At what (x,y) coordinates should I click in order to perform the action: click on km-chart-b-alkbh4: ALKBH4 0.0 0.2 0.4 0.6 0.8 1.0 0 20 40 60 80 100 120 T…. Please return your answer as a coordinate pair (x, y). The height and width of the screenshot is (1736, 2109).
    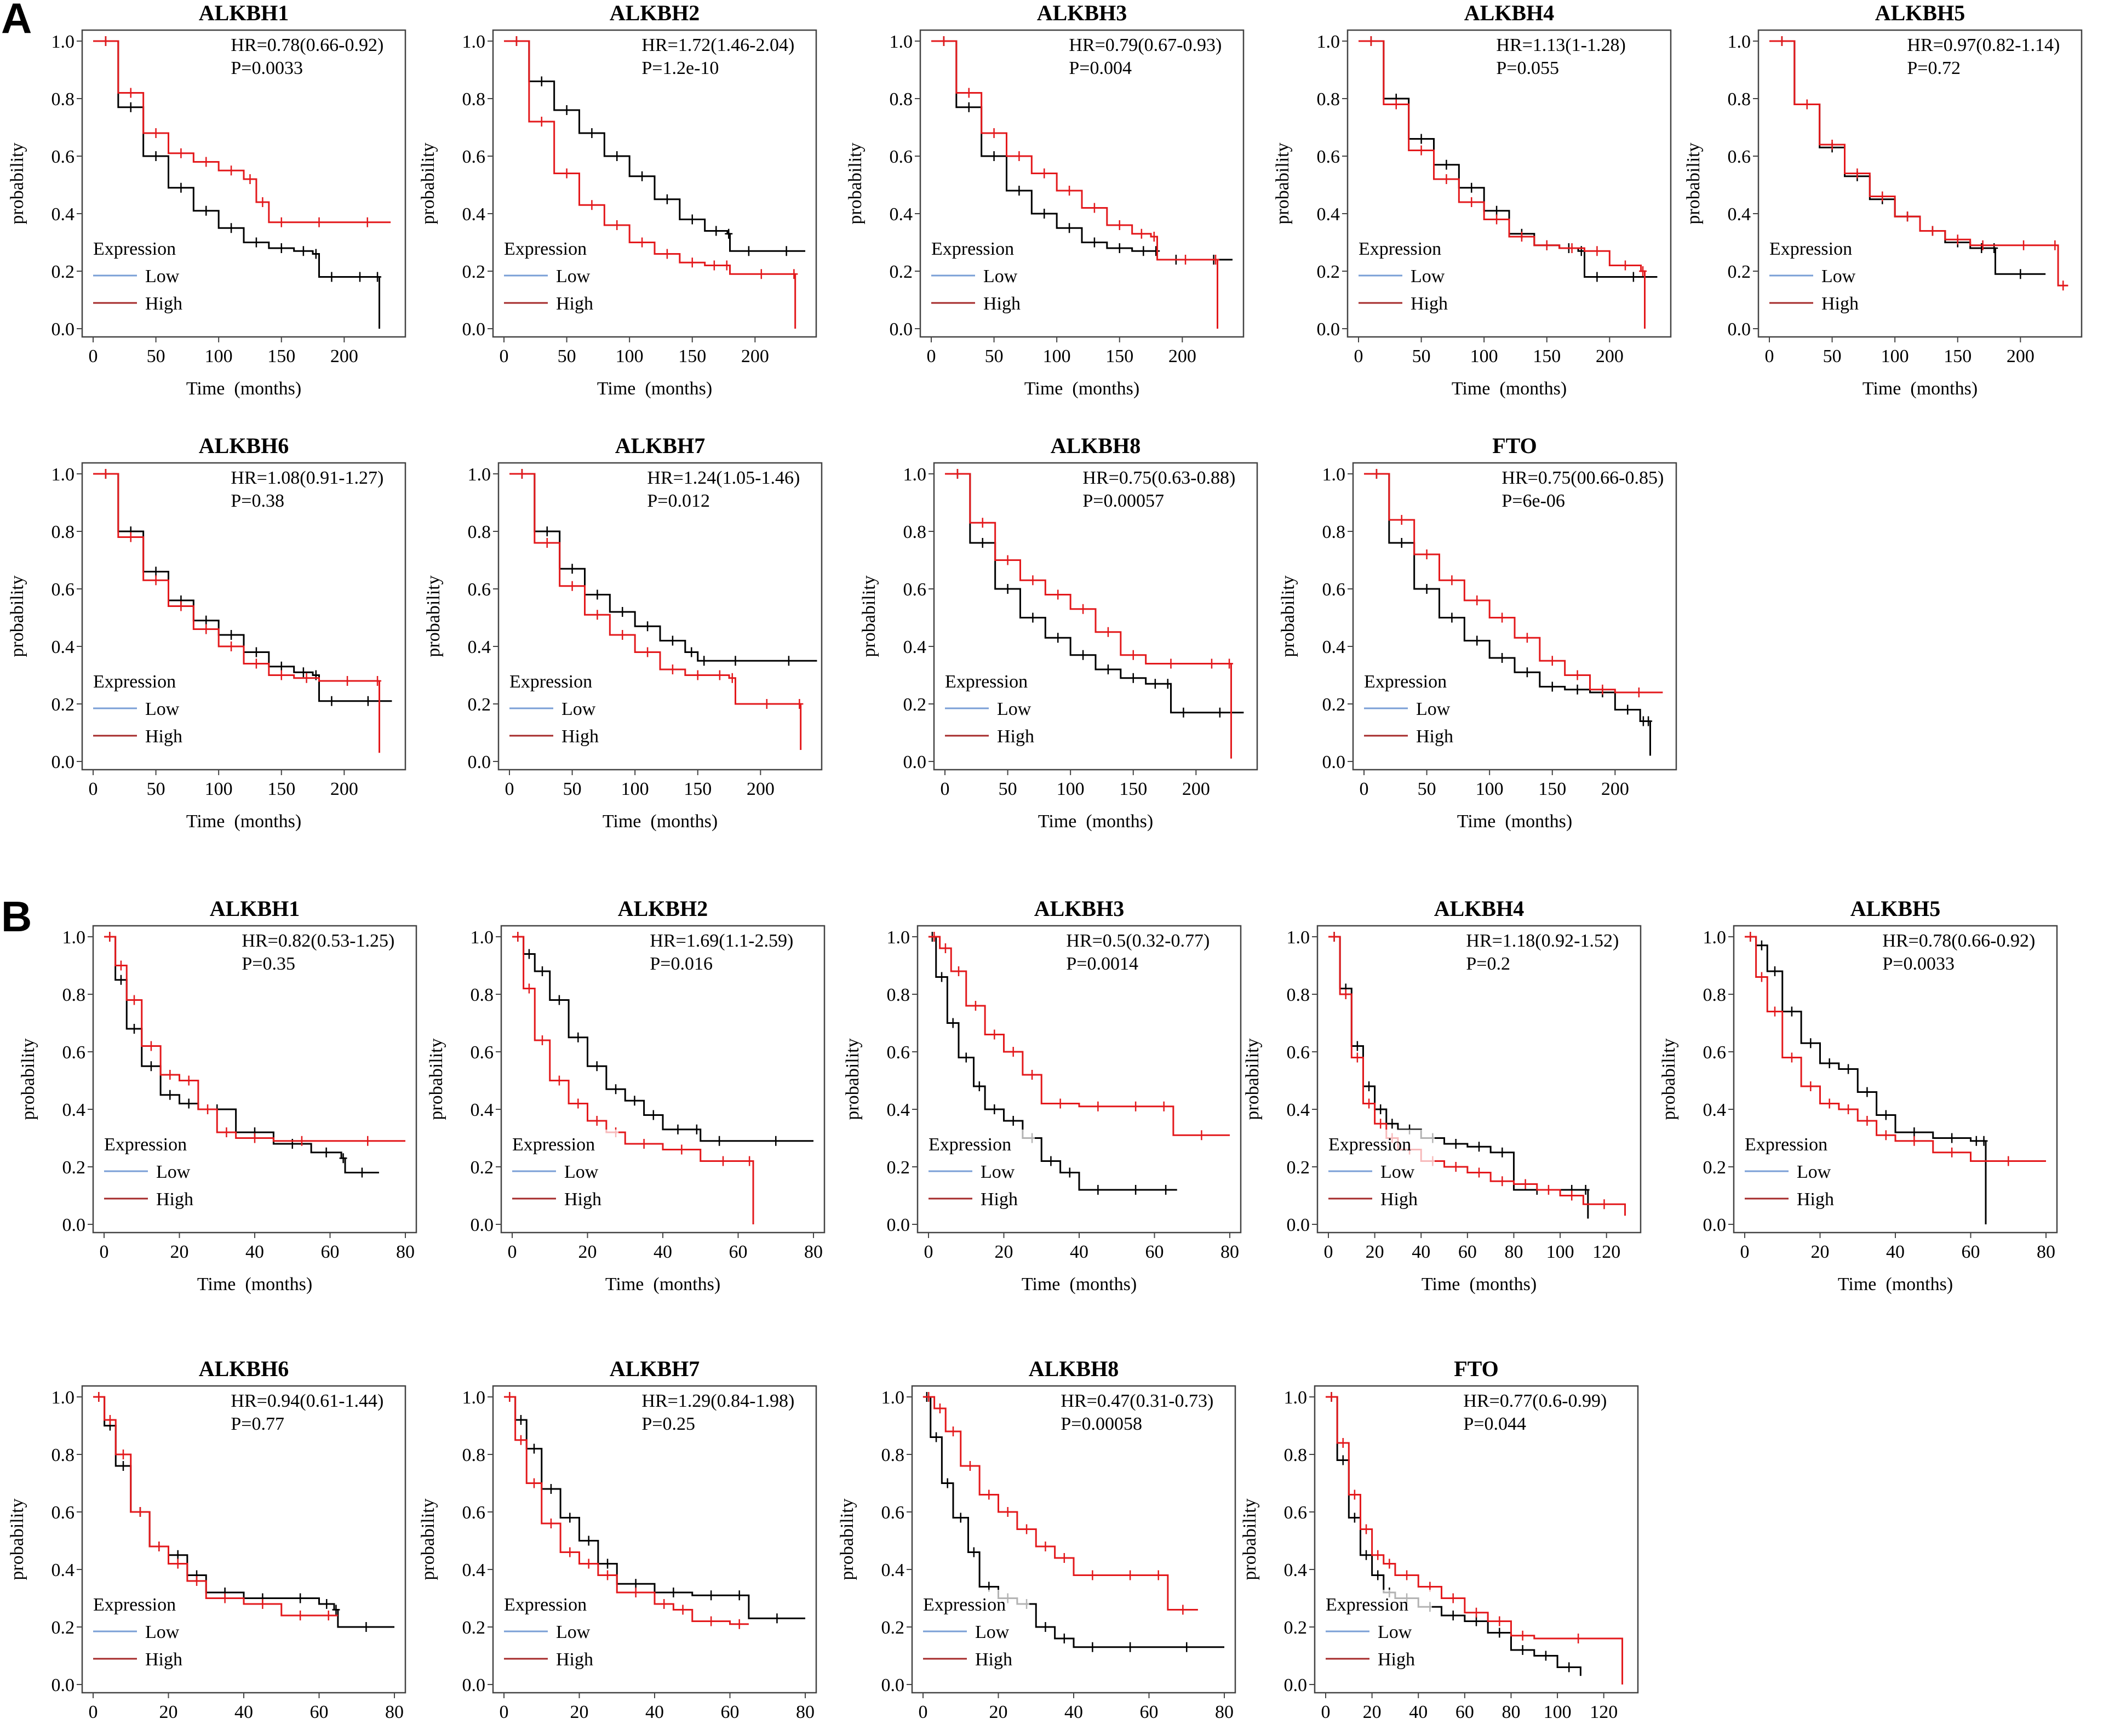
    Looking at the image, I should click on (1442, 1095).